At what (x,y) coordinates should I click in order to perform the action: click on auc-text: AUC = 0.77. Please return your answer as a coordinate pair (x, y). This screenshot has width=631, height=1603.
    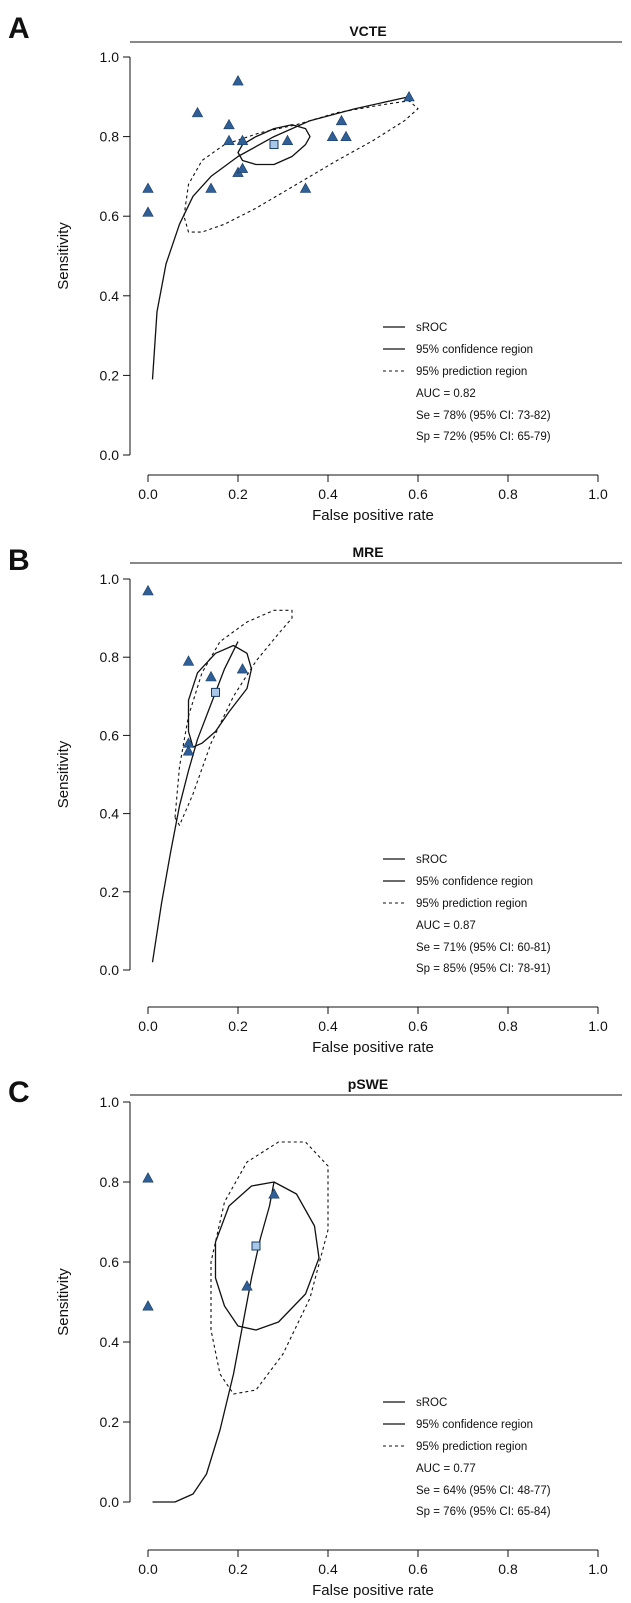
    Looking at the image, I should click on (446, 1469).